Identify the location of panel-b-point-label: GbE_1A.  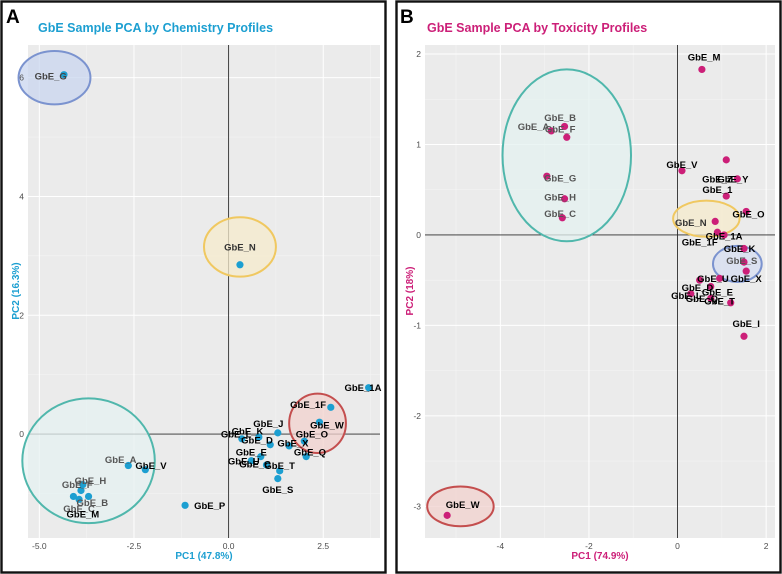
(724, 236).